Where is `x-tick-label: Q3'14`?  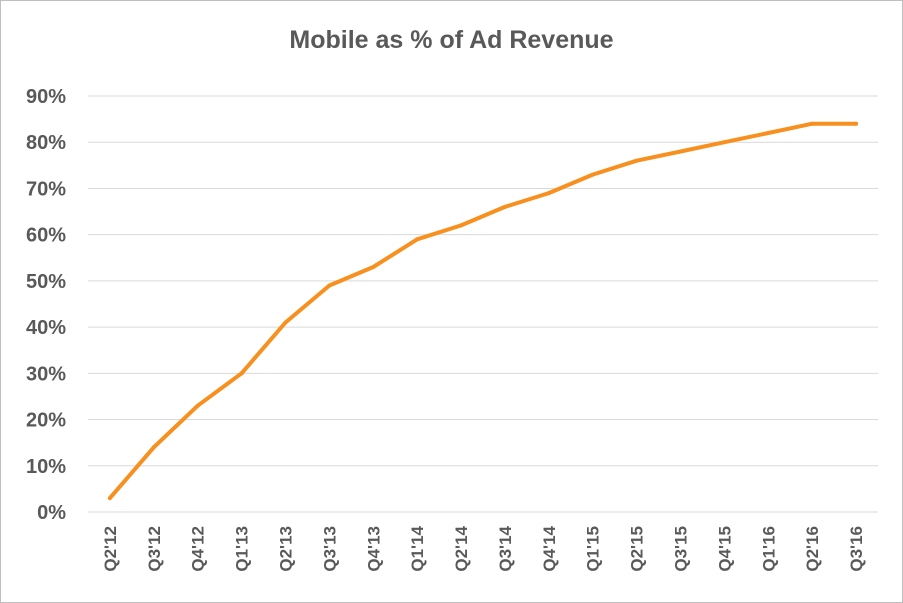 x-tick-label: Q3'14 is located at coordinates (505, 548).